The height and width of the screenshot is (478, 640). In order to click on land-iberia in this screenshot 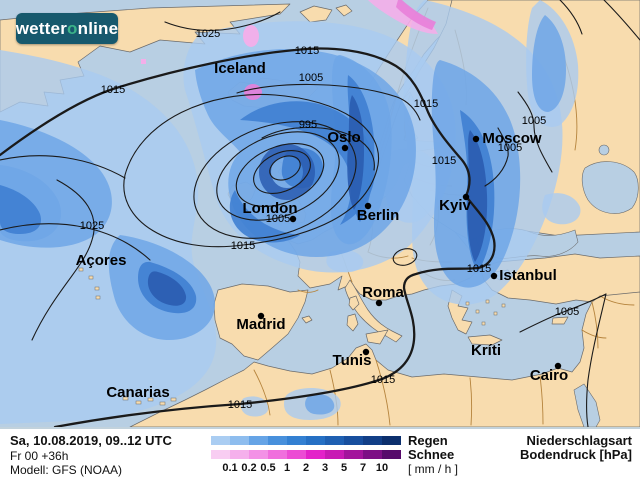, I will do `click(261, 322)`.